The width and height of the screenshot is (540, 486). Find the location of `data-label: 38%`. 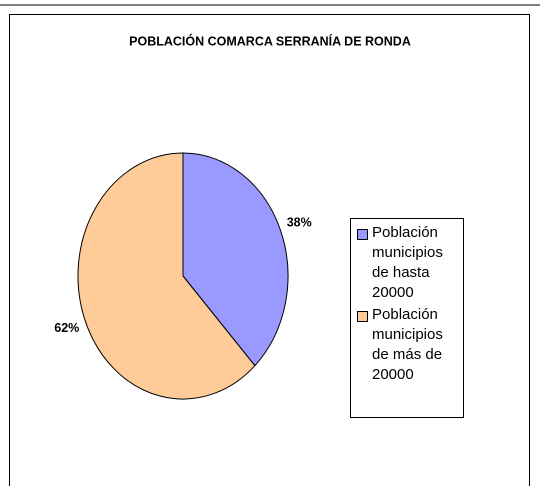

data-label: 38% is located at coordinates (299, 223).